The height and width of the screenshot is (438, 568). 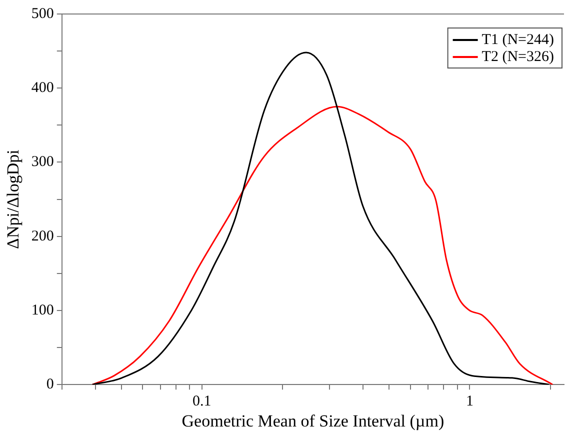 I want to click on legend-label: T2 (N=326), so click(x=518, y=56).